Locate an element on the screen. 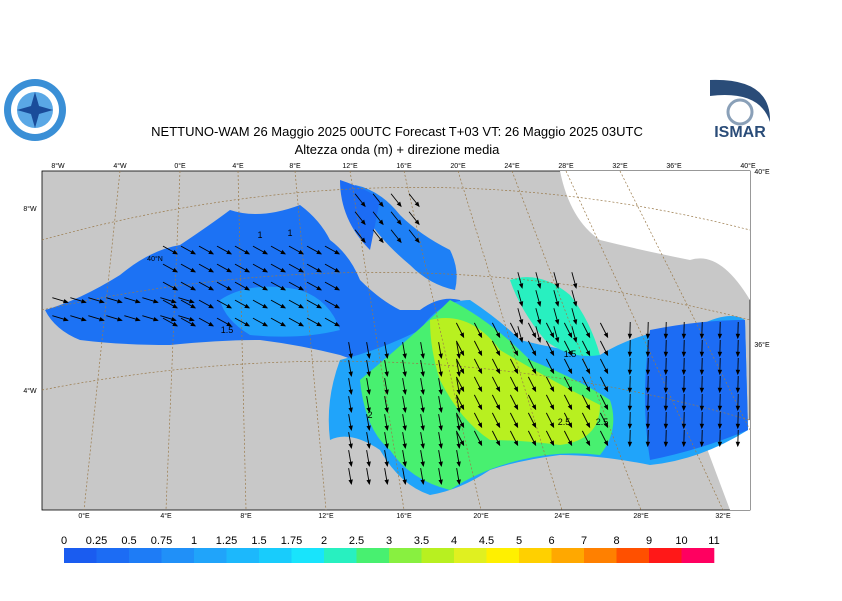  left-logo is located at coordinates (35, 110).